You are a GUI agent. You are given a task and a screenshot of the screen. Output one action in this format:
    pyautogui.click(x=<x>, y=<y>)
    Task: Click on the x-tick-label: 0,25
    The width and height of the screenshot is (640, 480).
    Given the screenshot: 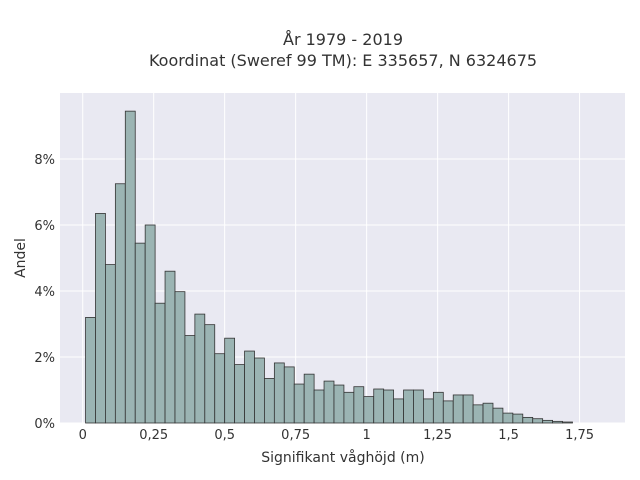 What is the action you would take?
    pyautogui.click(x=153, y=435)
    